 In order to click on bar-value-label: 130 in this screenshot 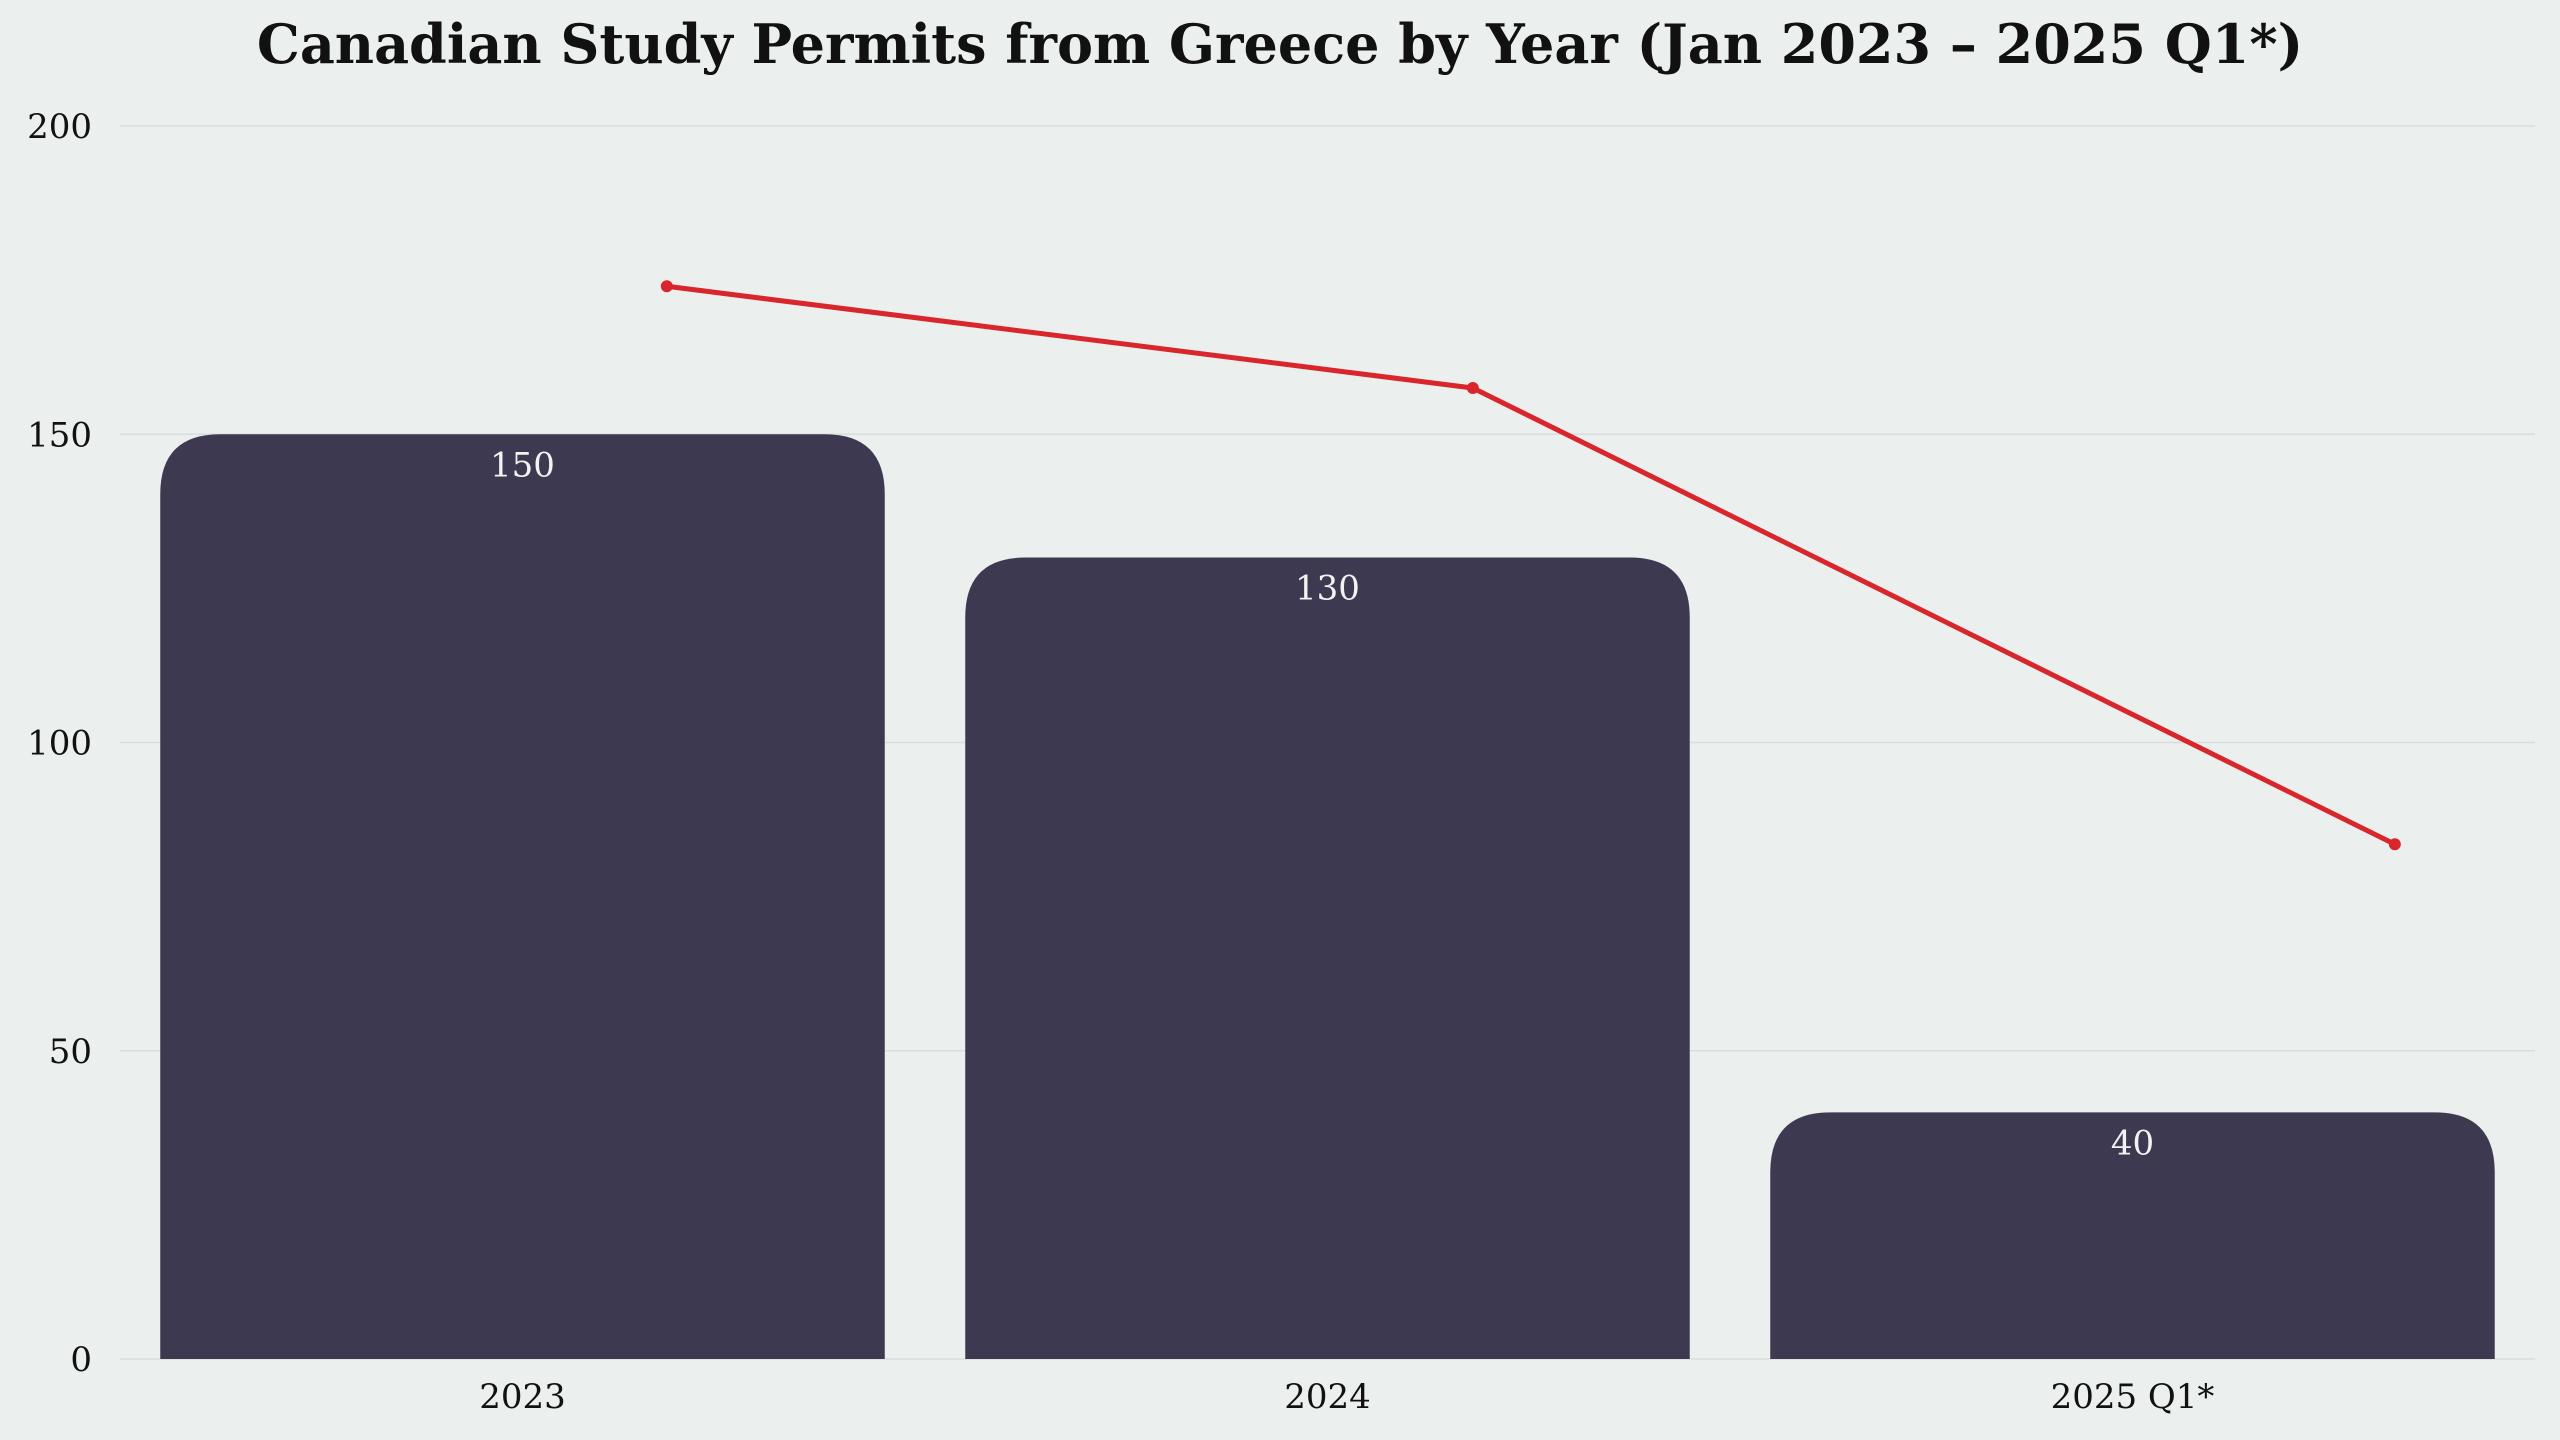, I will do `click(1327, 589)`.